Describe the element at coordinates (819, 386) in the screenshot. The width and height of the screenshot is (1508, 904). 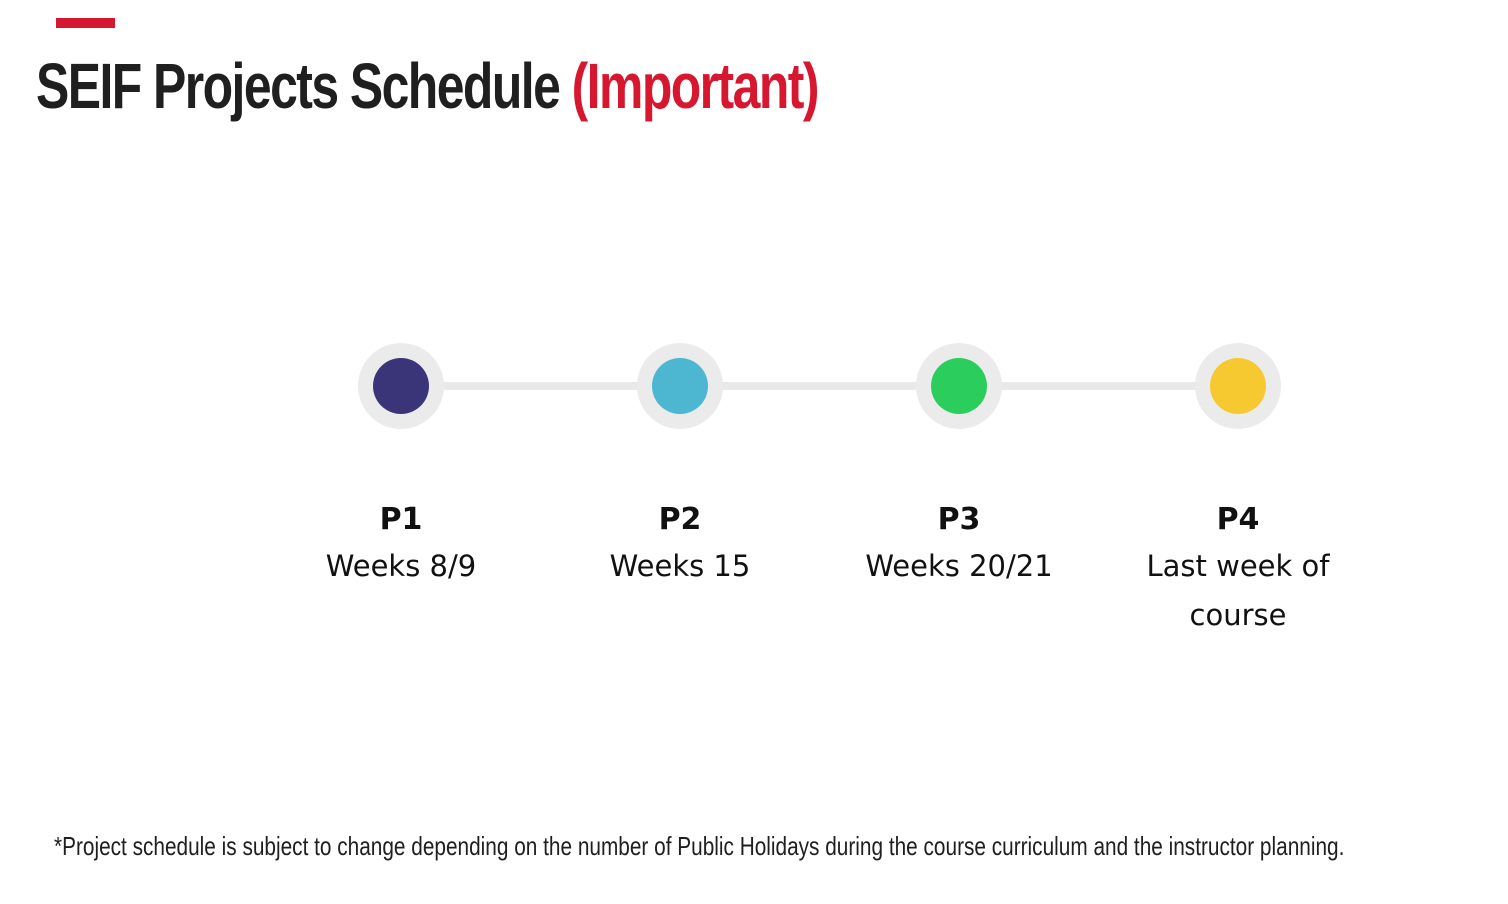
I see `timeline-track` at that location.